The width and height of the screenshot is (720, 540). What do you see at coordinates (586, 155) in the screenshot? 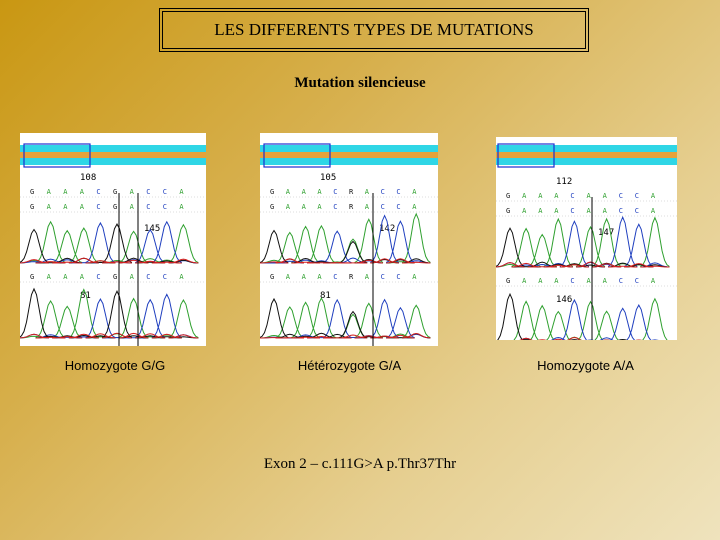
I see `reference-stripe-orange` at bounding box center [586, 155].